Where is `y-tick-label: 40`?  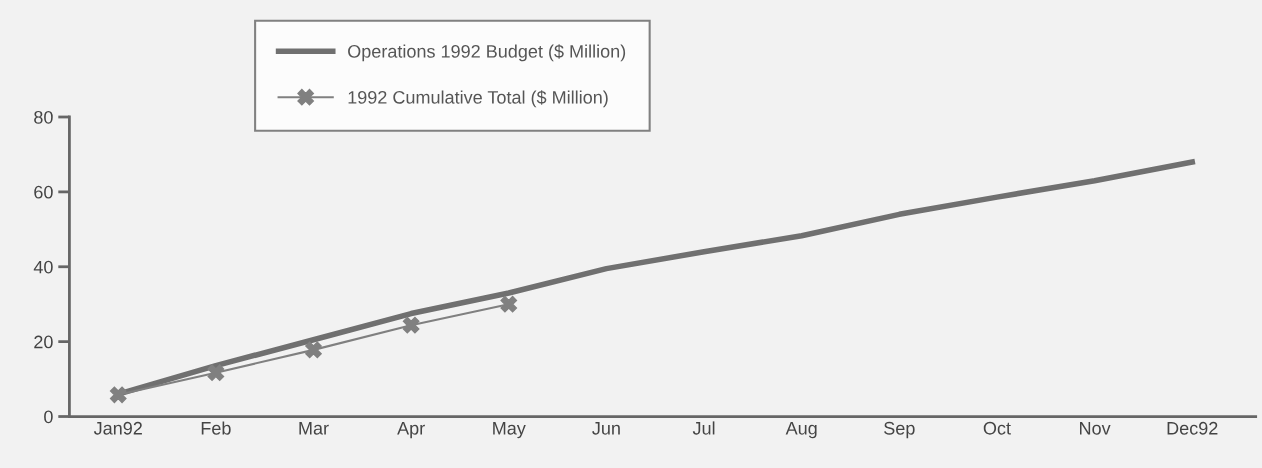 y-tick-label: 40 is located at coordinates (43, 267).